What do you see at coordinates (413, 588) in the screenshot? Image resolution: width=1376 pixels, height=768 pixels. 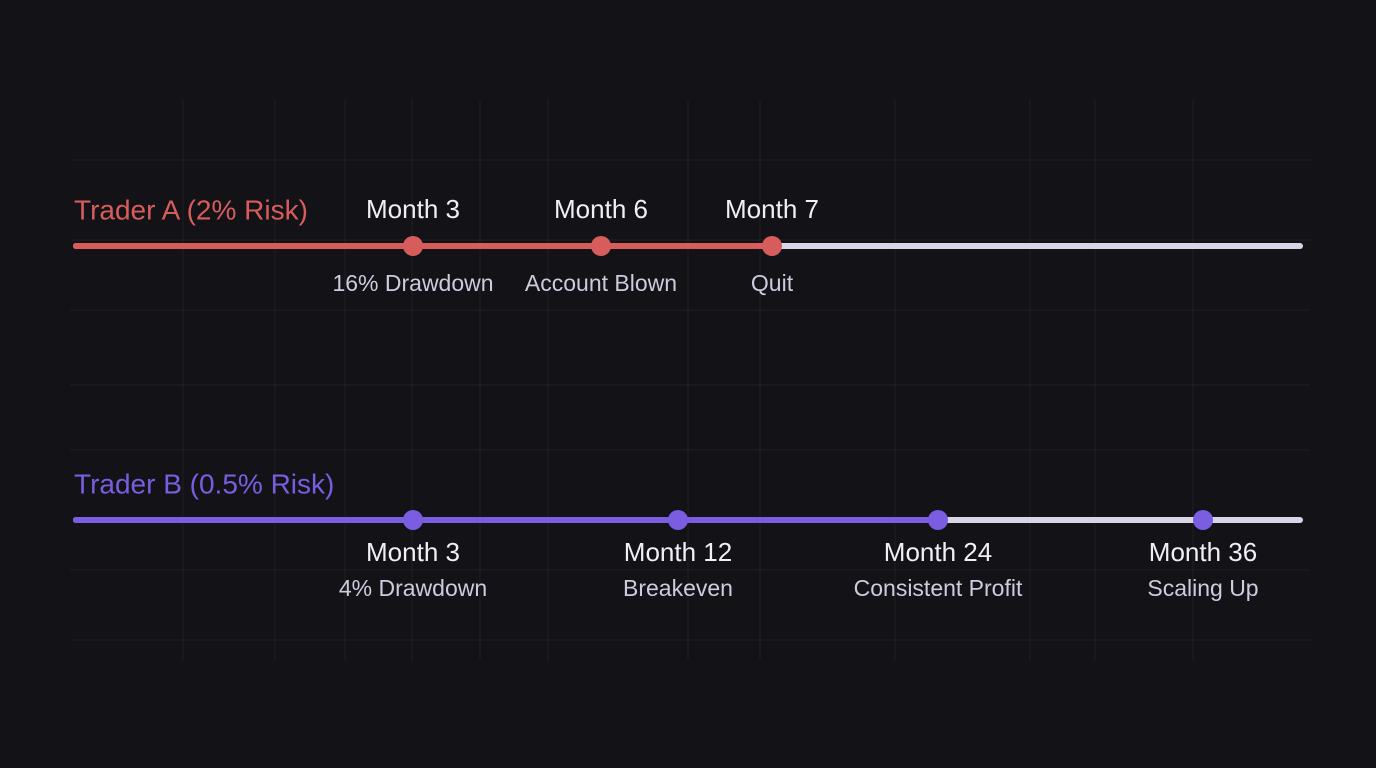 I see `milestone-note: 4% Drawdown` at bounding box center [413, 588].